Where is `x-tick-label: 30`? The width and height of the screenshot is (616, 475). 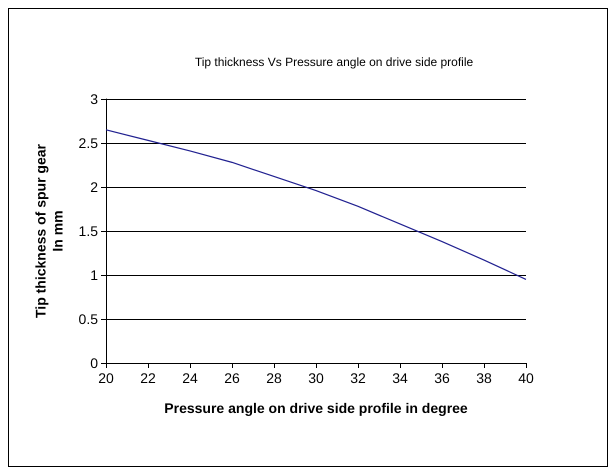 x-tick-label: 30 is located at coordinates (316, 378).